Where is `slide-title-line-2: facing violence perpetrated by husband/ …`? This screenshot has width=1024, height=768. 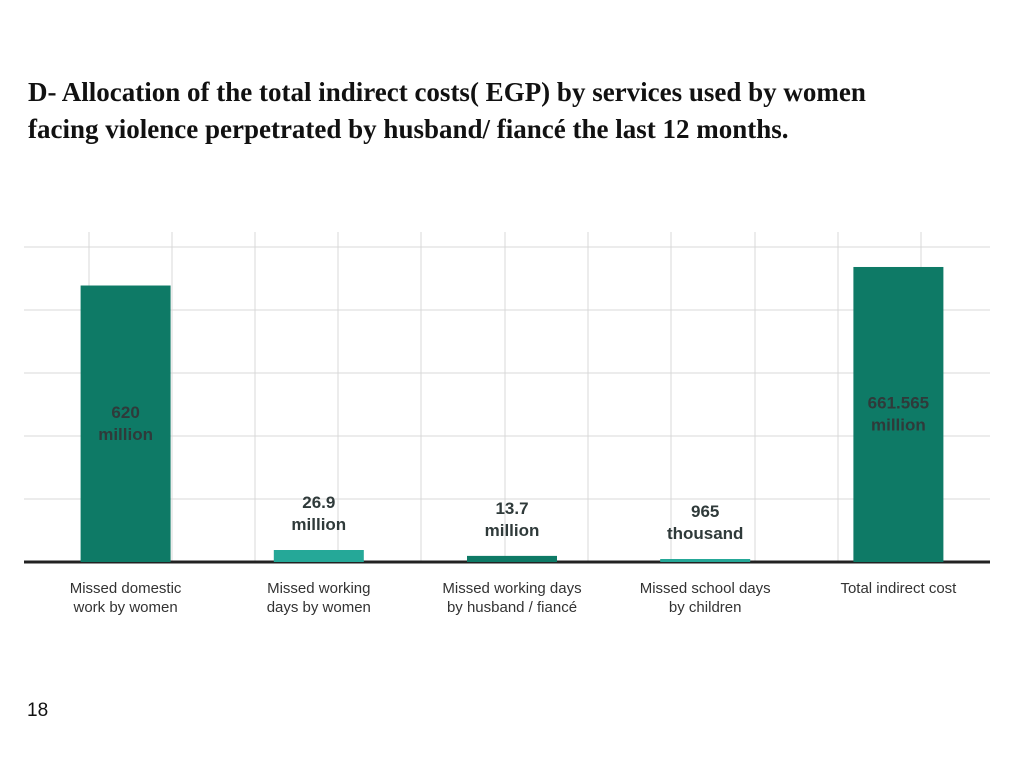
slide-title-line-2: facing violence perpetrated by husband/ … is located at coordinates (408, 129).